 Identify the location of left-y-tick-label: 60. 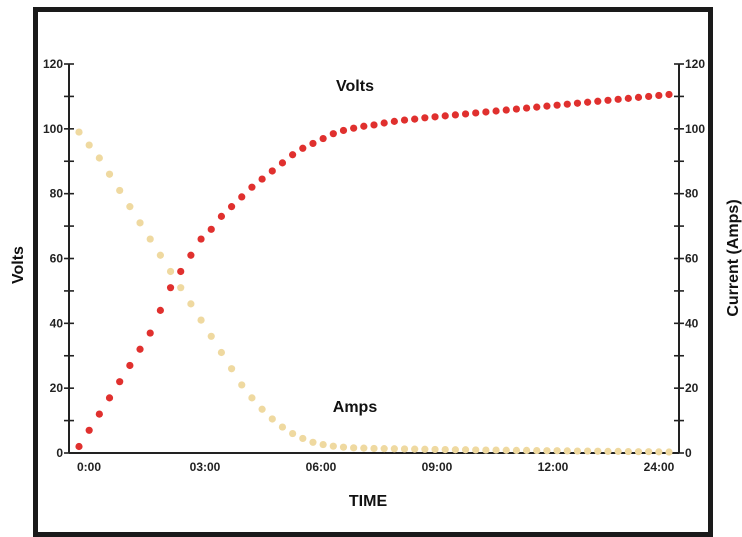
(57, 259).